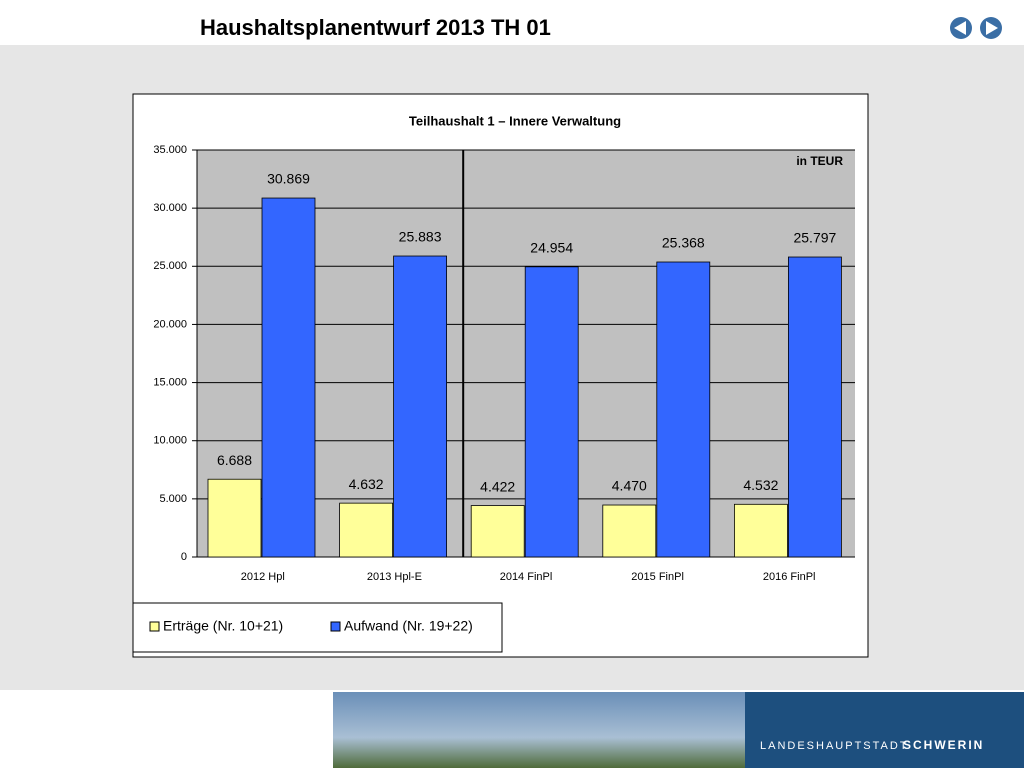  I want to click on legend-label: Erträge (Nr. 10+21), so click(223, 626).